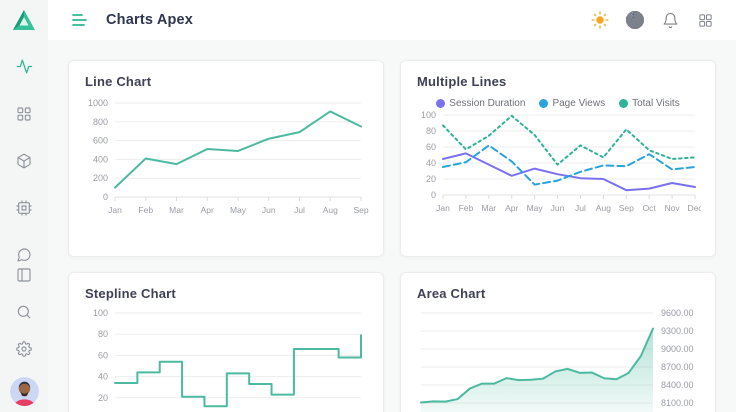 The image size is (736, 412). I want to click on sidebar-item-charts, so click(24, 66).